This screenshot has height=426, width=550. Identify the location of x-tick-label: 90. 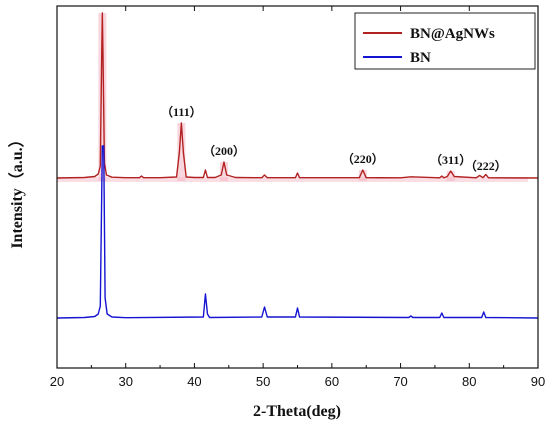
(538, 381).